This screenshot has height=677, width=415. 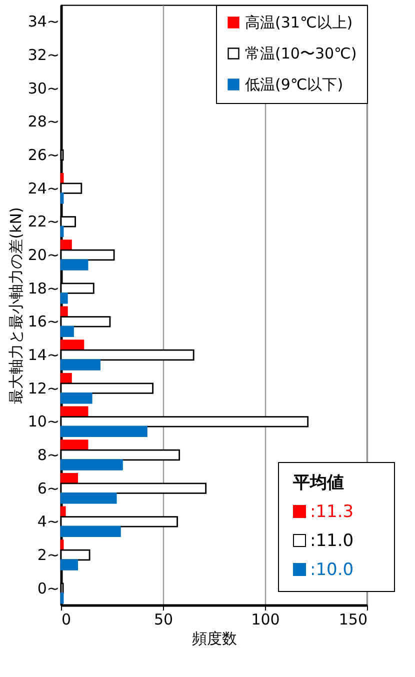 What do you see at coordinates (48, 555) in the screenshot?
I see `y-tick-label: 2~` at bounding box center [48, 555].